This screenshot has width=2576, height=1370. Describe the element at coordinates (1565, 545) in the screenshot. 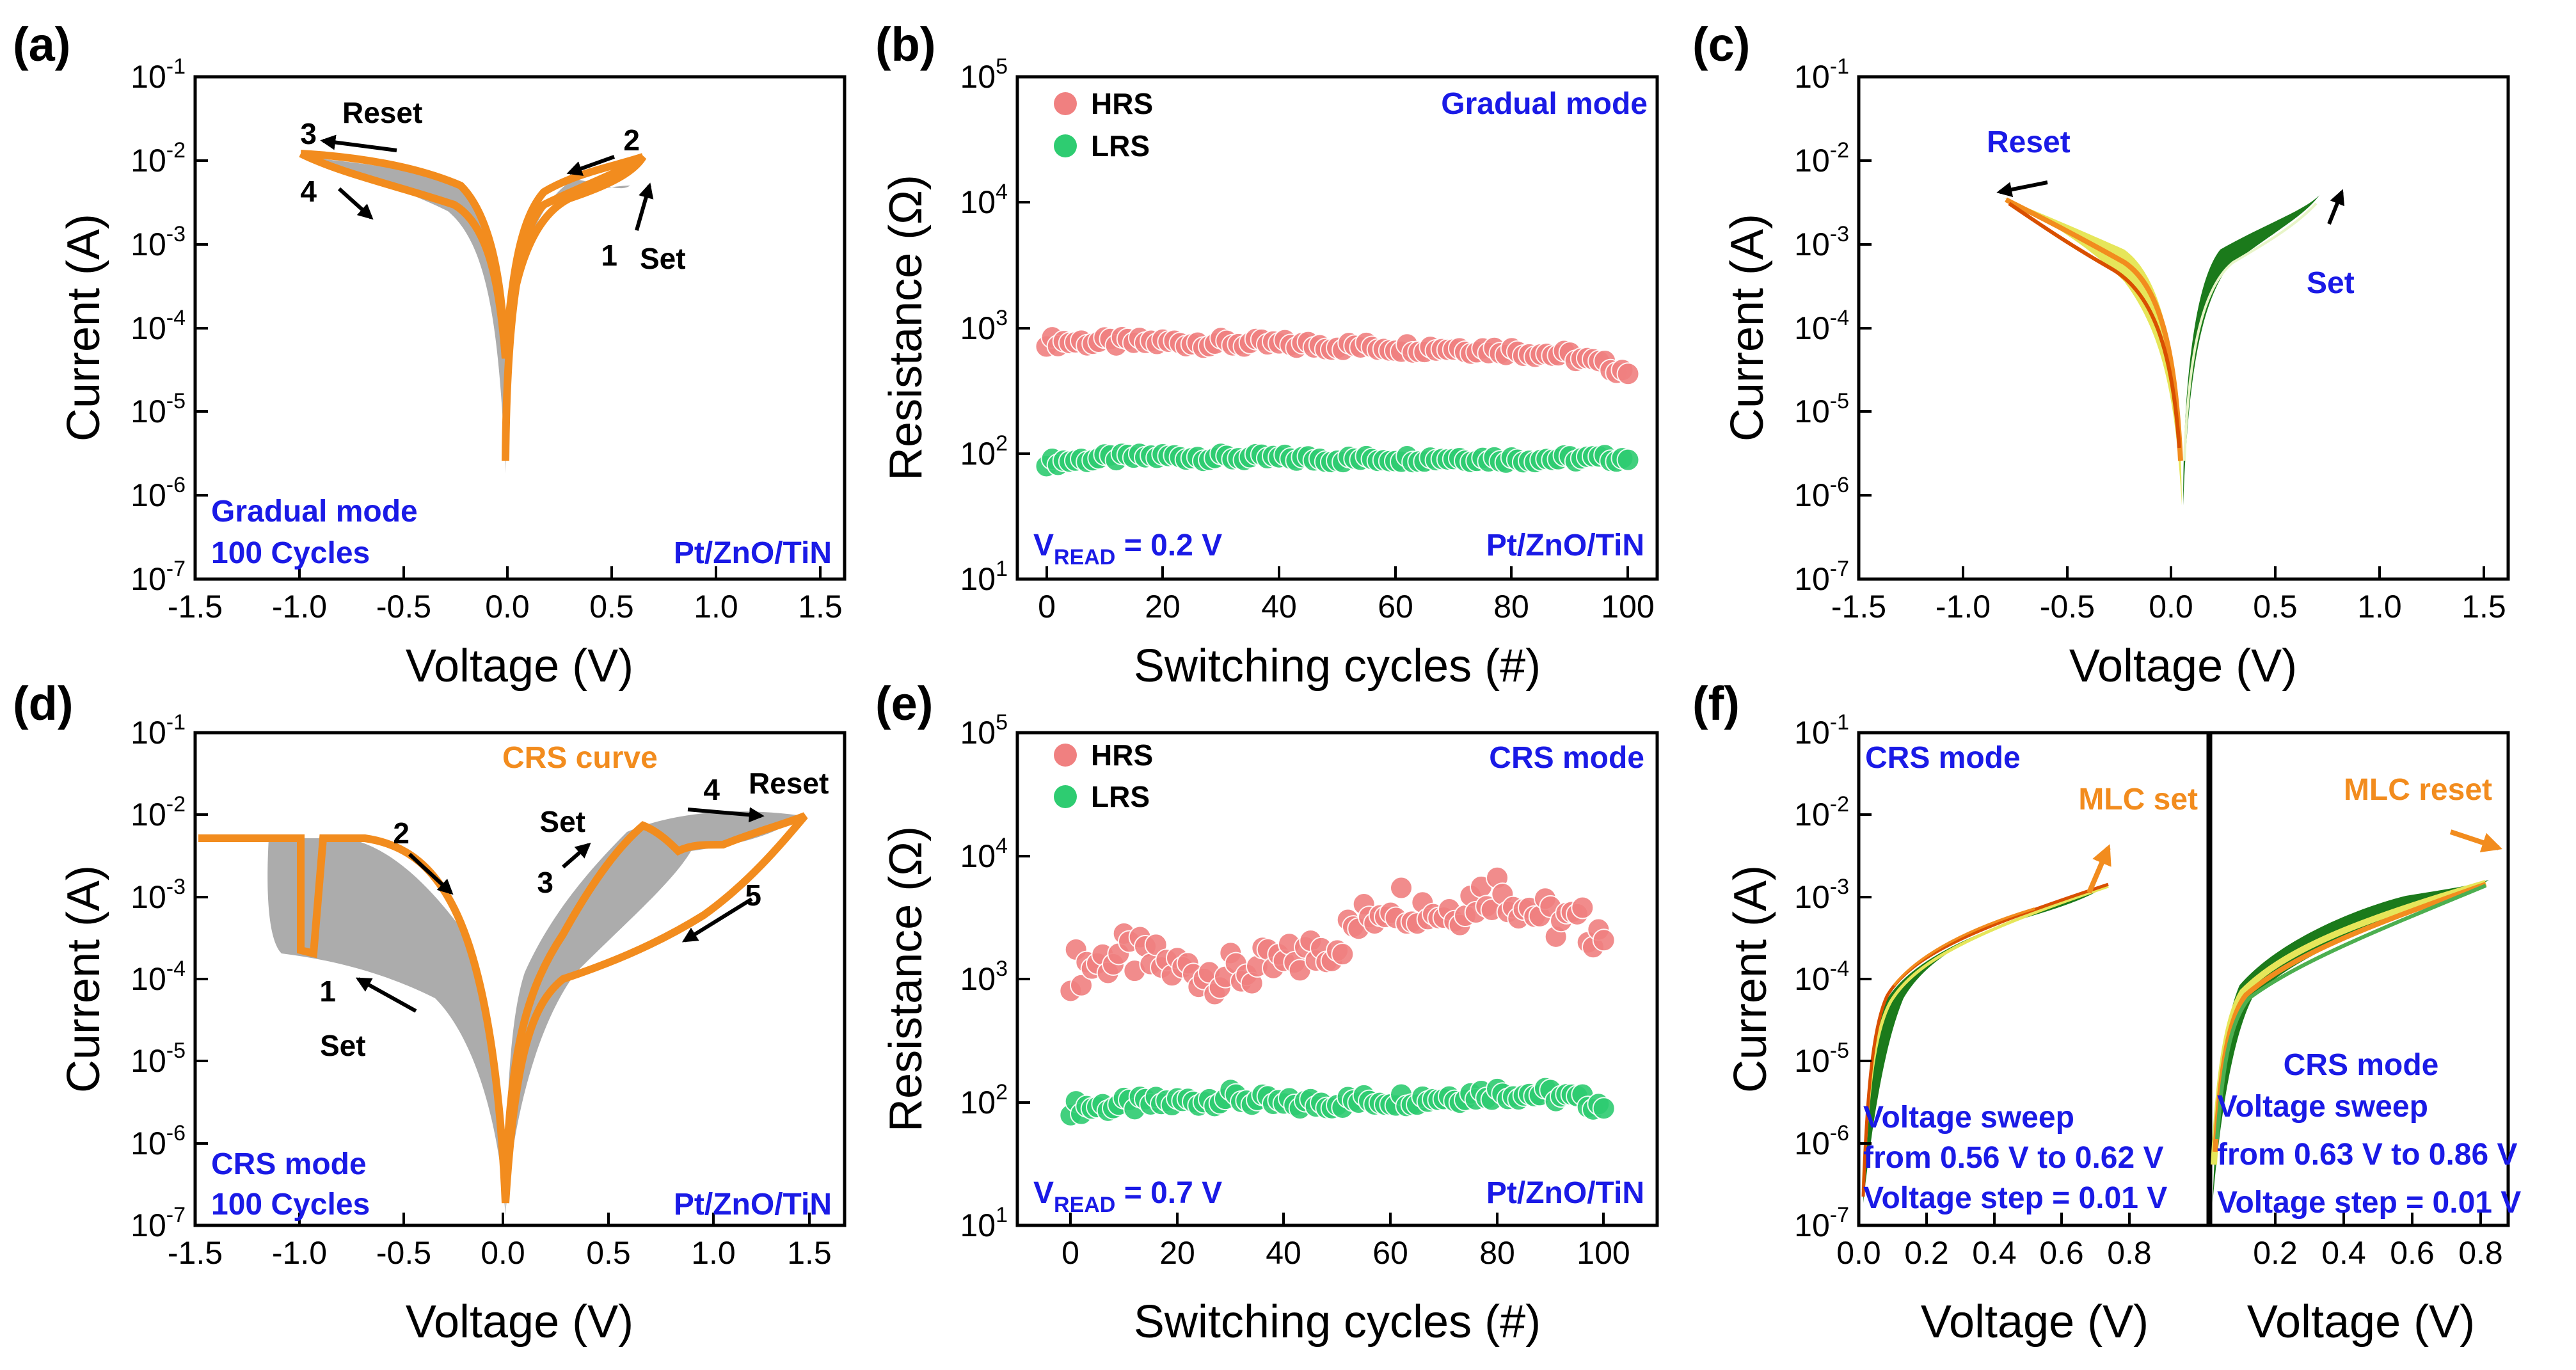

I see `panel-b-device: Pt/ZnO/TiN` at that location.